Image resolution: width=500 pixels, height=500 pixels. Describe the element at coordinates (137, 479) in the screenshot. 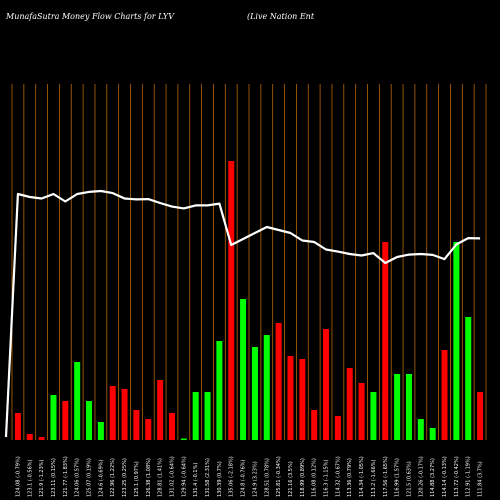

I see `x-tick-label: 125.1 (0.97%)` at that location.